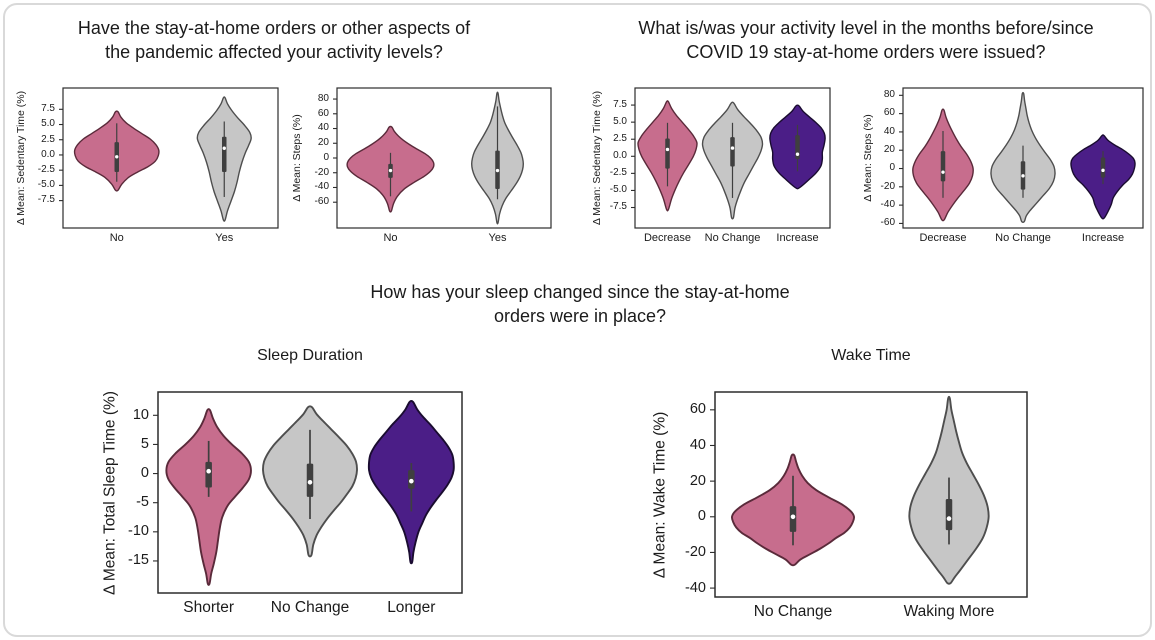  Describe the element at coordinates (411, 607) in the screenshot. I see `x-category-label: Longer` at that location.